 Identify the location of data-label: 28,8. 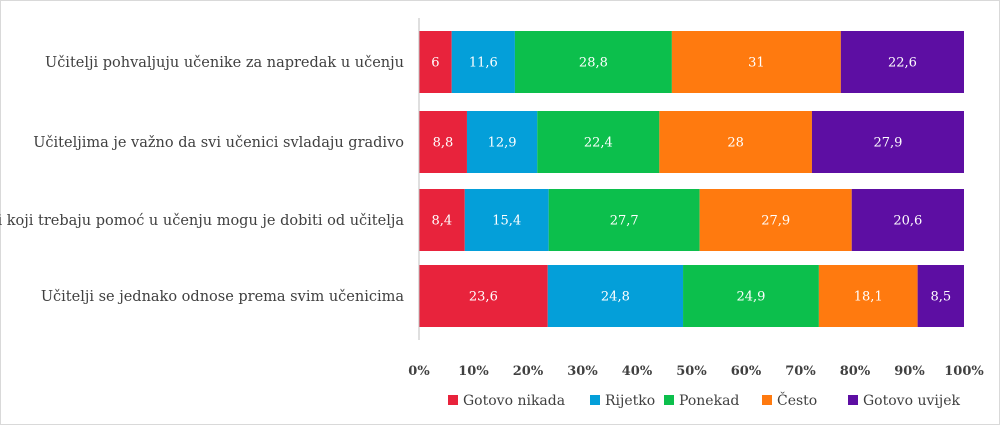
(593, 63).